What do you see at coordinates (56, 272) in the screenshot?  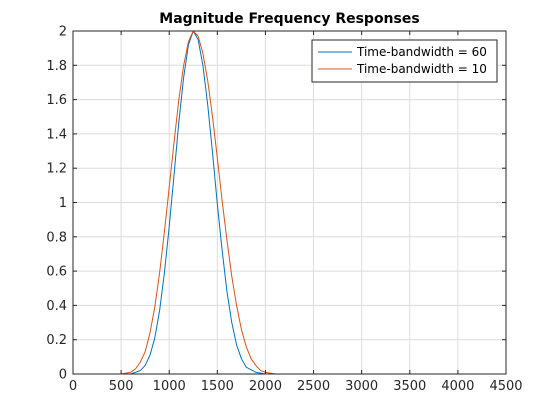 I see `y-tick-label: 0.6` at bounding box center [56, 272].